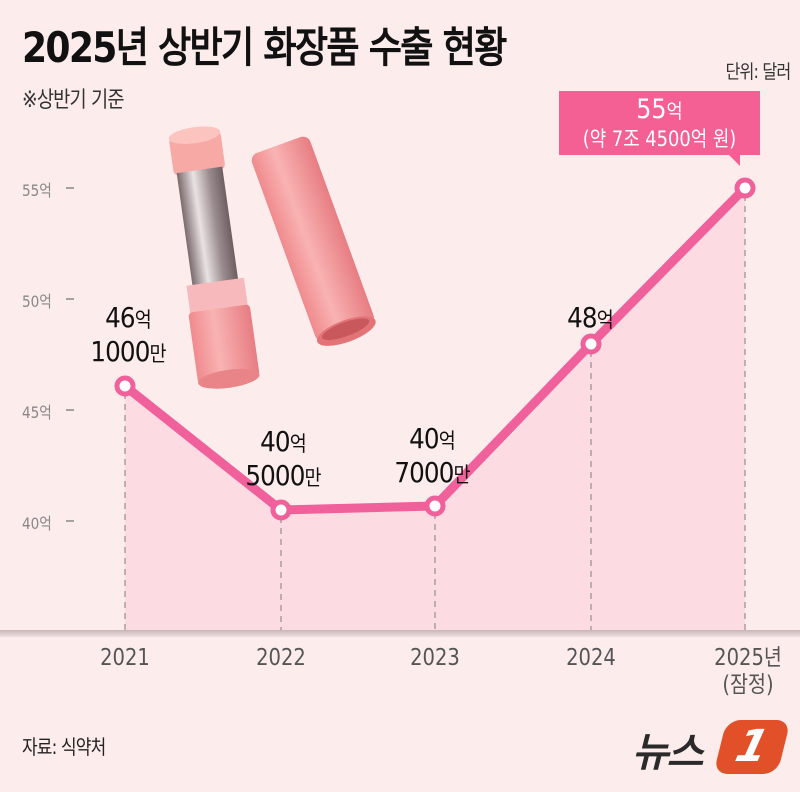 The image size is (800, 792). Describe the element at coordinates (748, 671) in the screenshot. I see `x-label-2025: 2025년 (잠정)` at that location.